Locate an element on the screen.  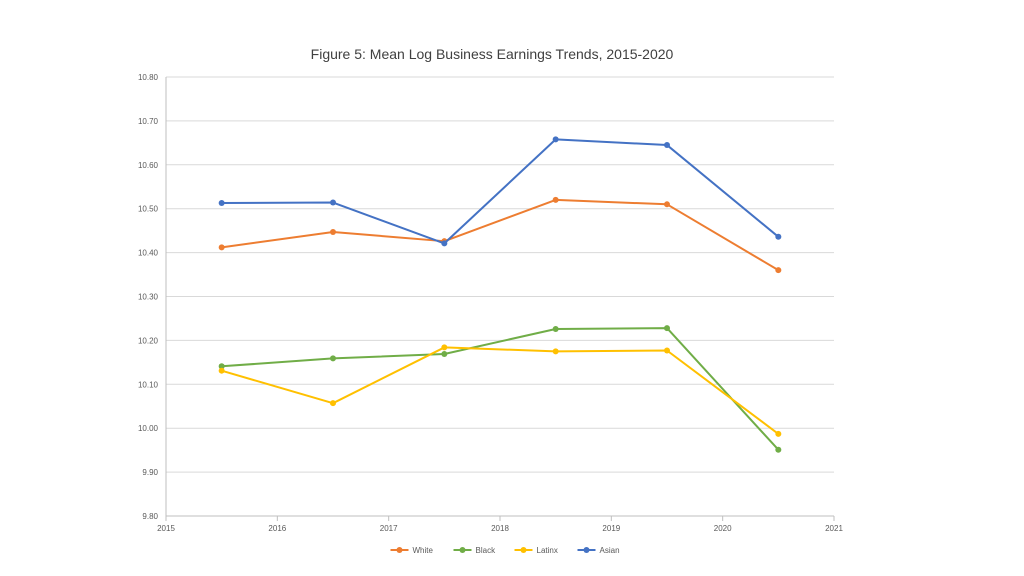
y-tick-label: 10.40 is located at coordinates (148, 253).